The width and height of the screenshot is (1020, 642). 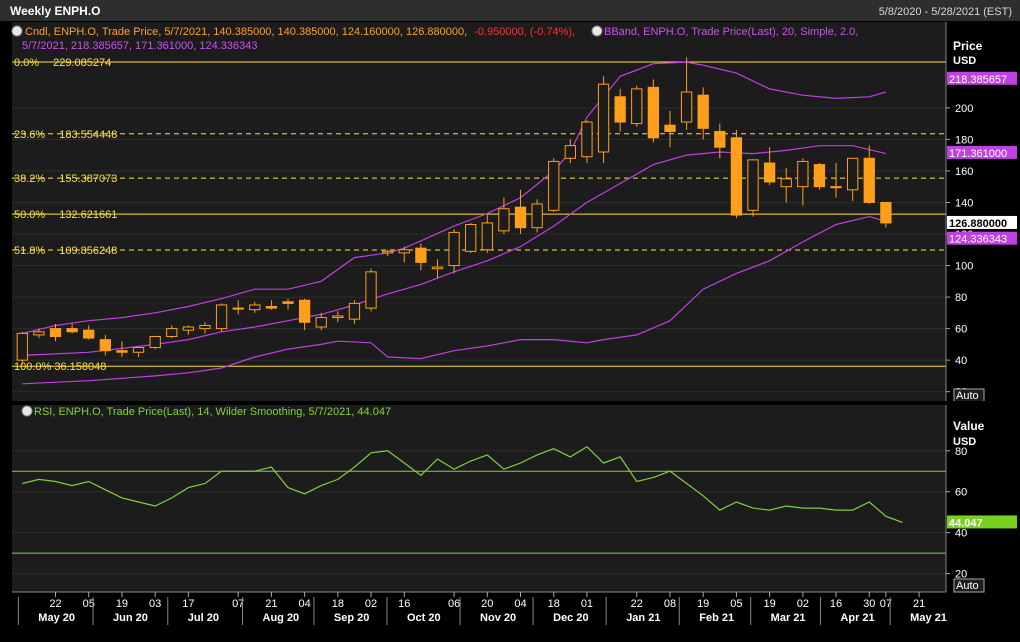 I want to click on value-tag-last-price, so click(x=982, y=222).